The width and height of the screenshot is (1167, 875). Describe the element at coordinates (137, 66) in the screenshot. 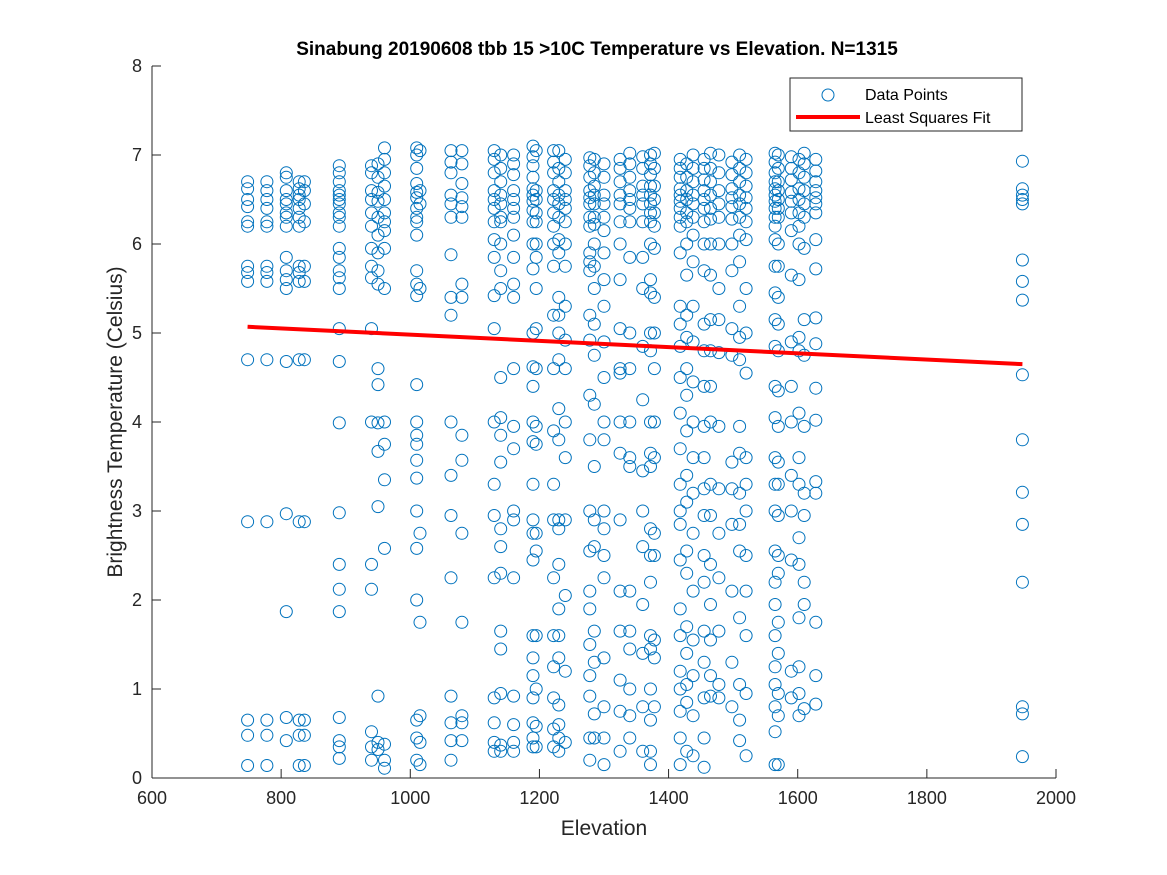

I see `y-tick-label: 8` at that location.